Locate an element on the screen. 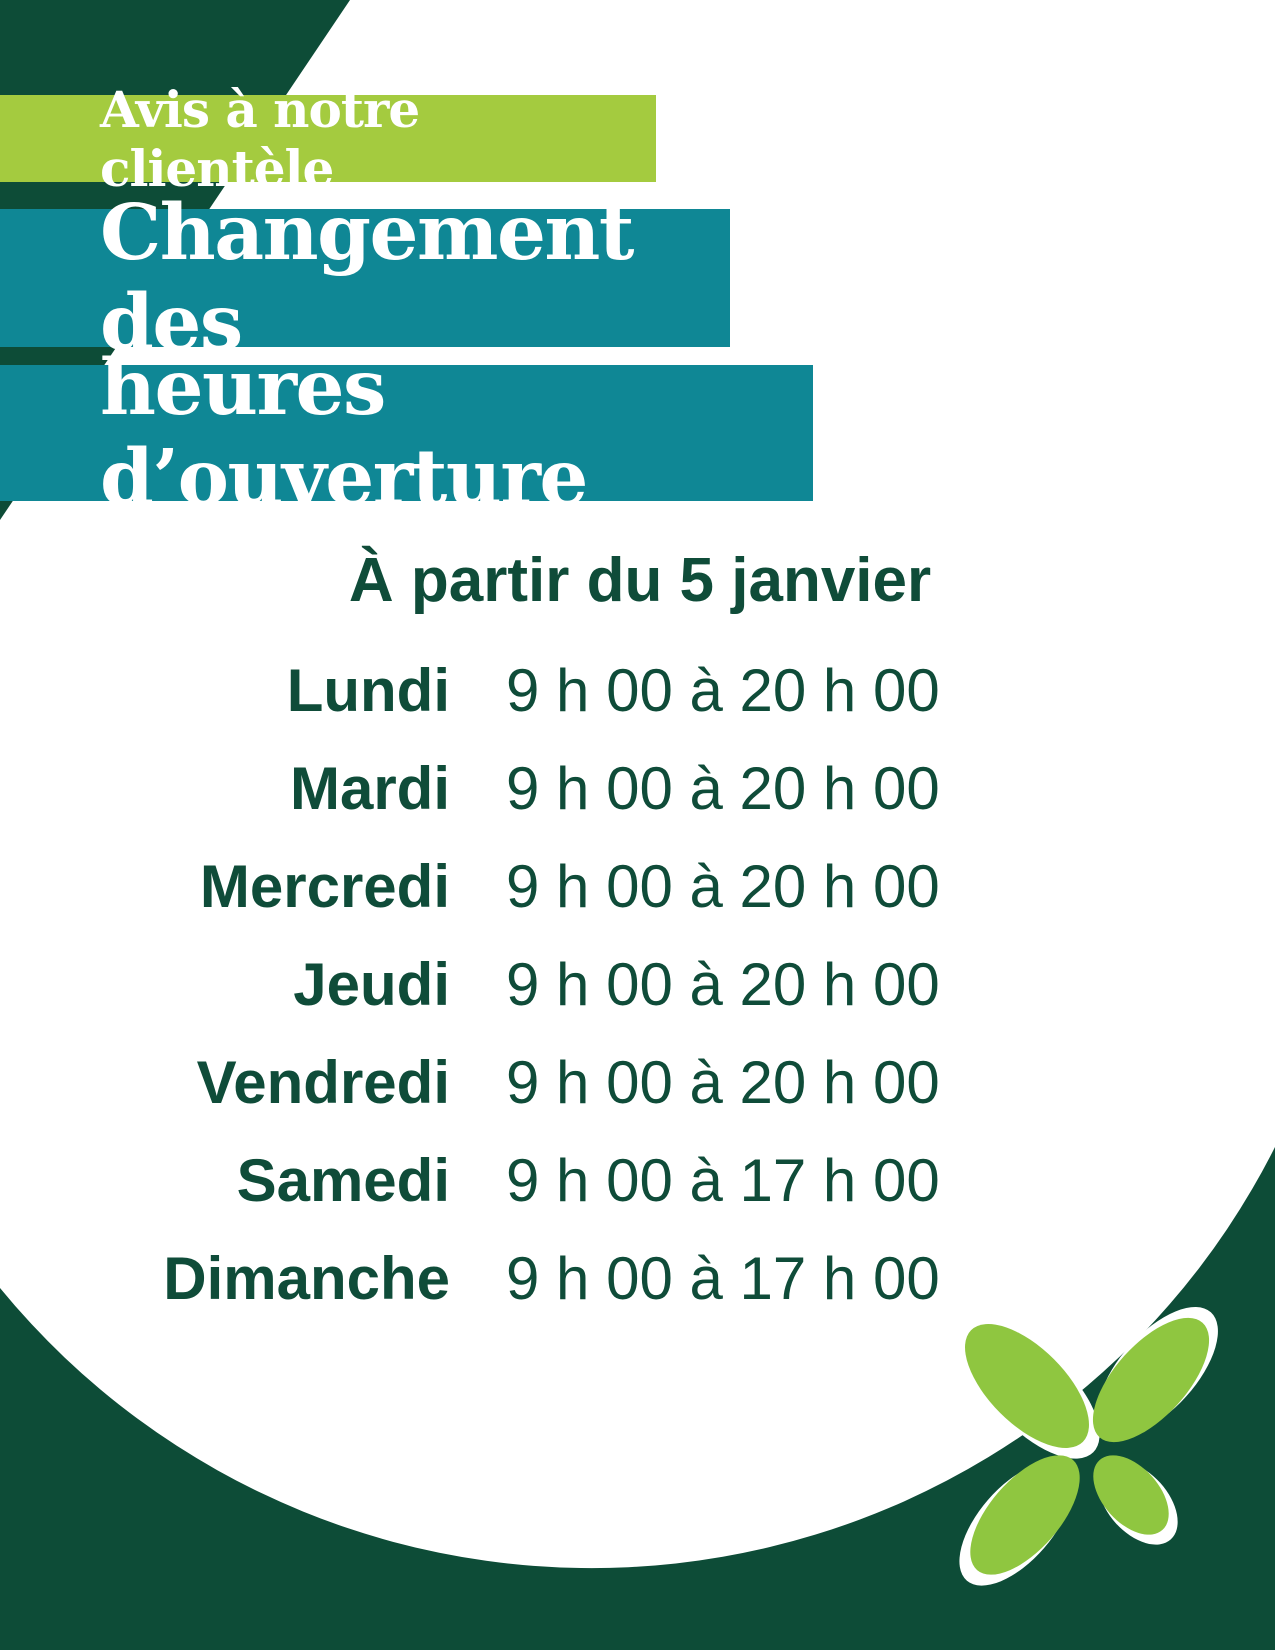 The width and height of the screenshot is (1275, 1650). petal-bottom-right-icon is located at coordinates (1135, 1500).